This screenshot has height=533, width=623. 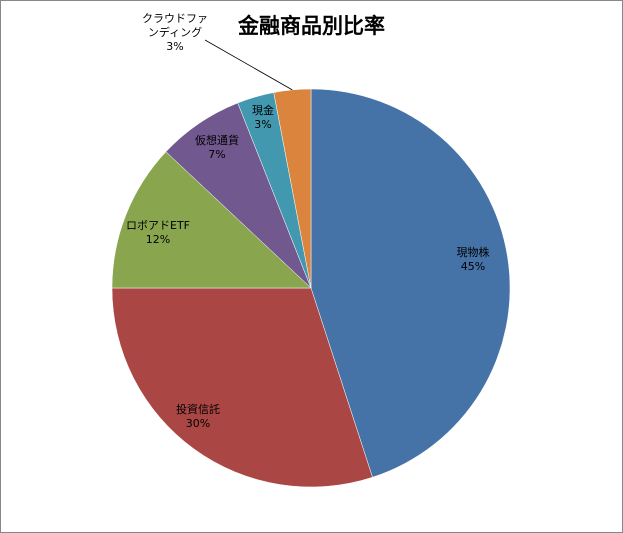 What do you see at coordinates (263, 117) in the screenshot?
I see `slice-label-4: 現金 3%` at bounding box center [263, 117].